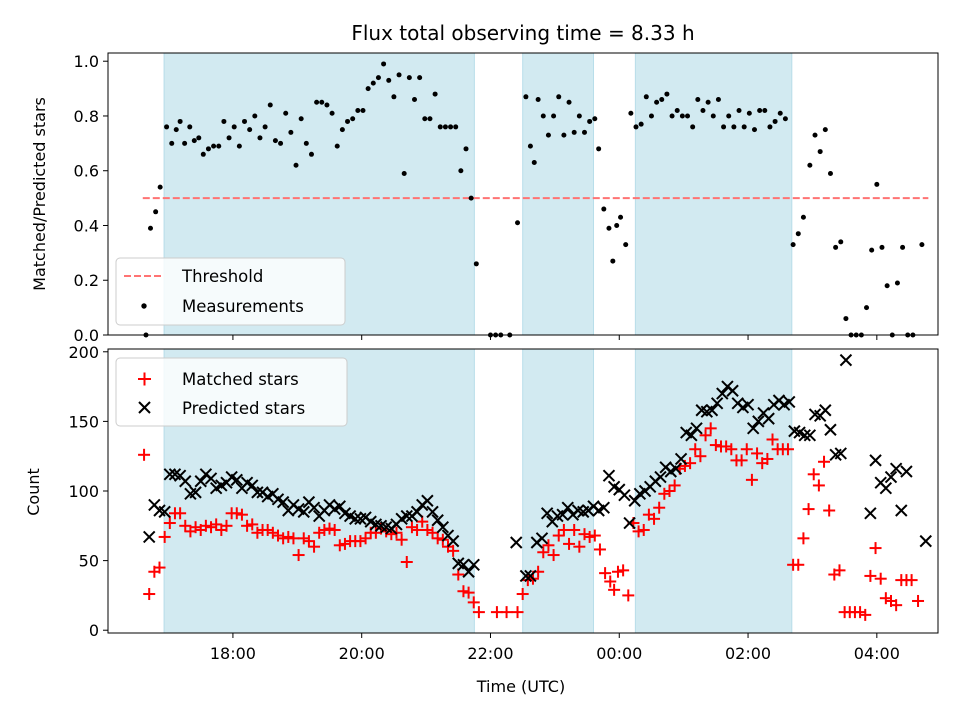 The image size is (960, 720). I want to click on bottom-y-axis-ticks: 0 50 100 150 200, so click(88, 491).